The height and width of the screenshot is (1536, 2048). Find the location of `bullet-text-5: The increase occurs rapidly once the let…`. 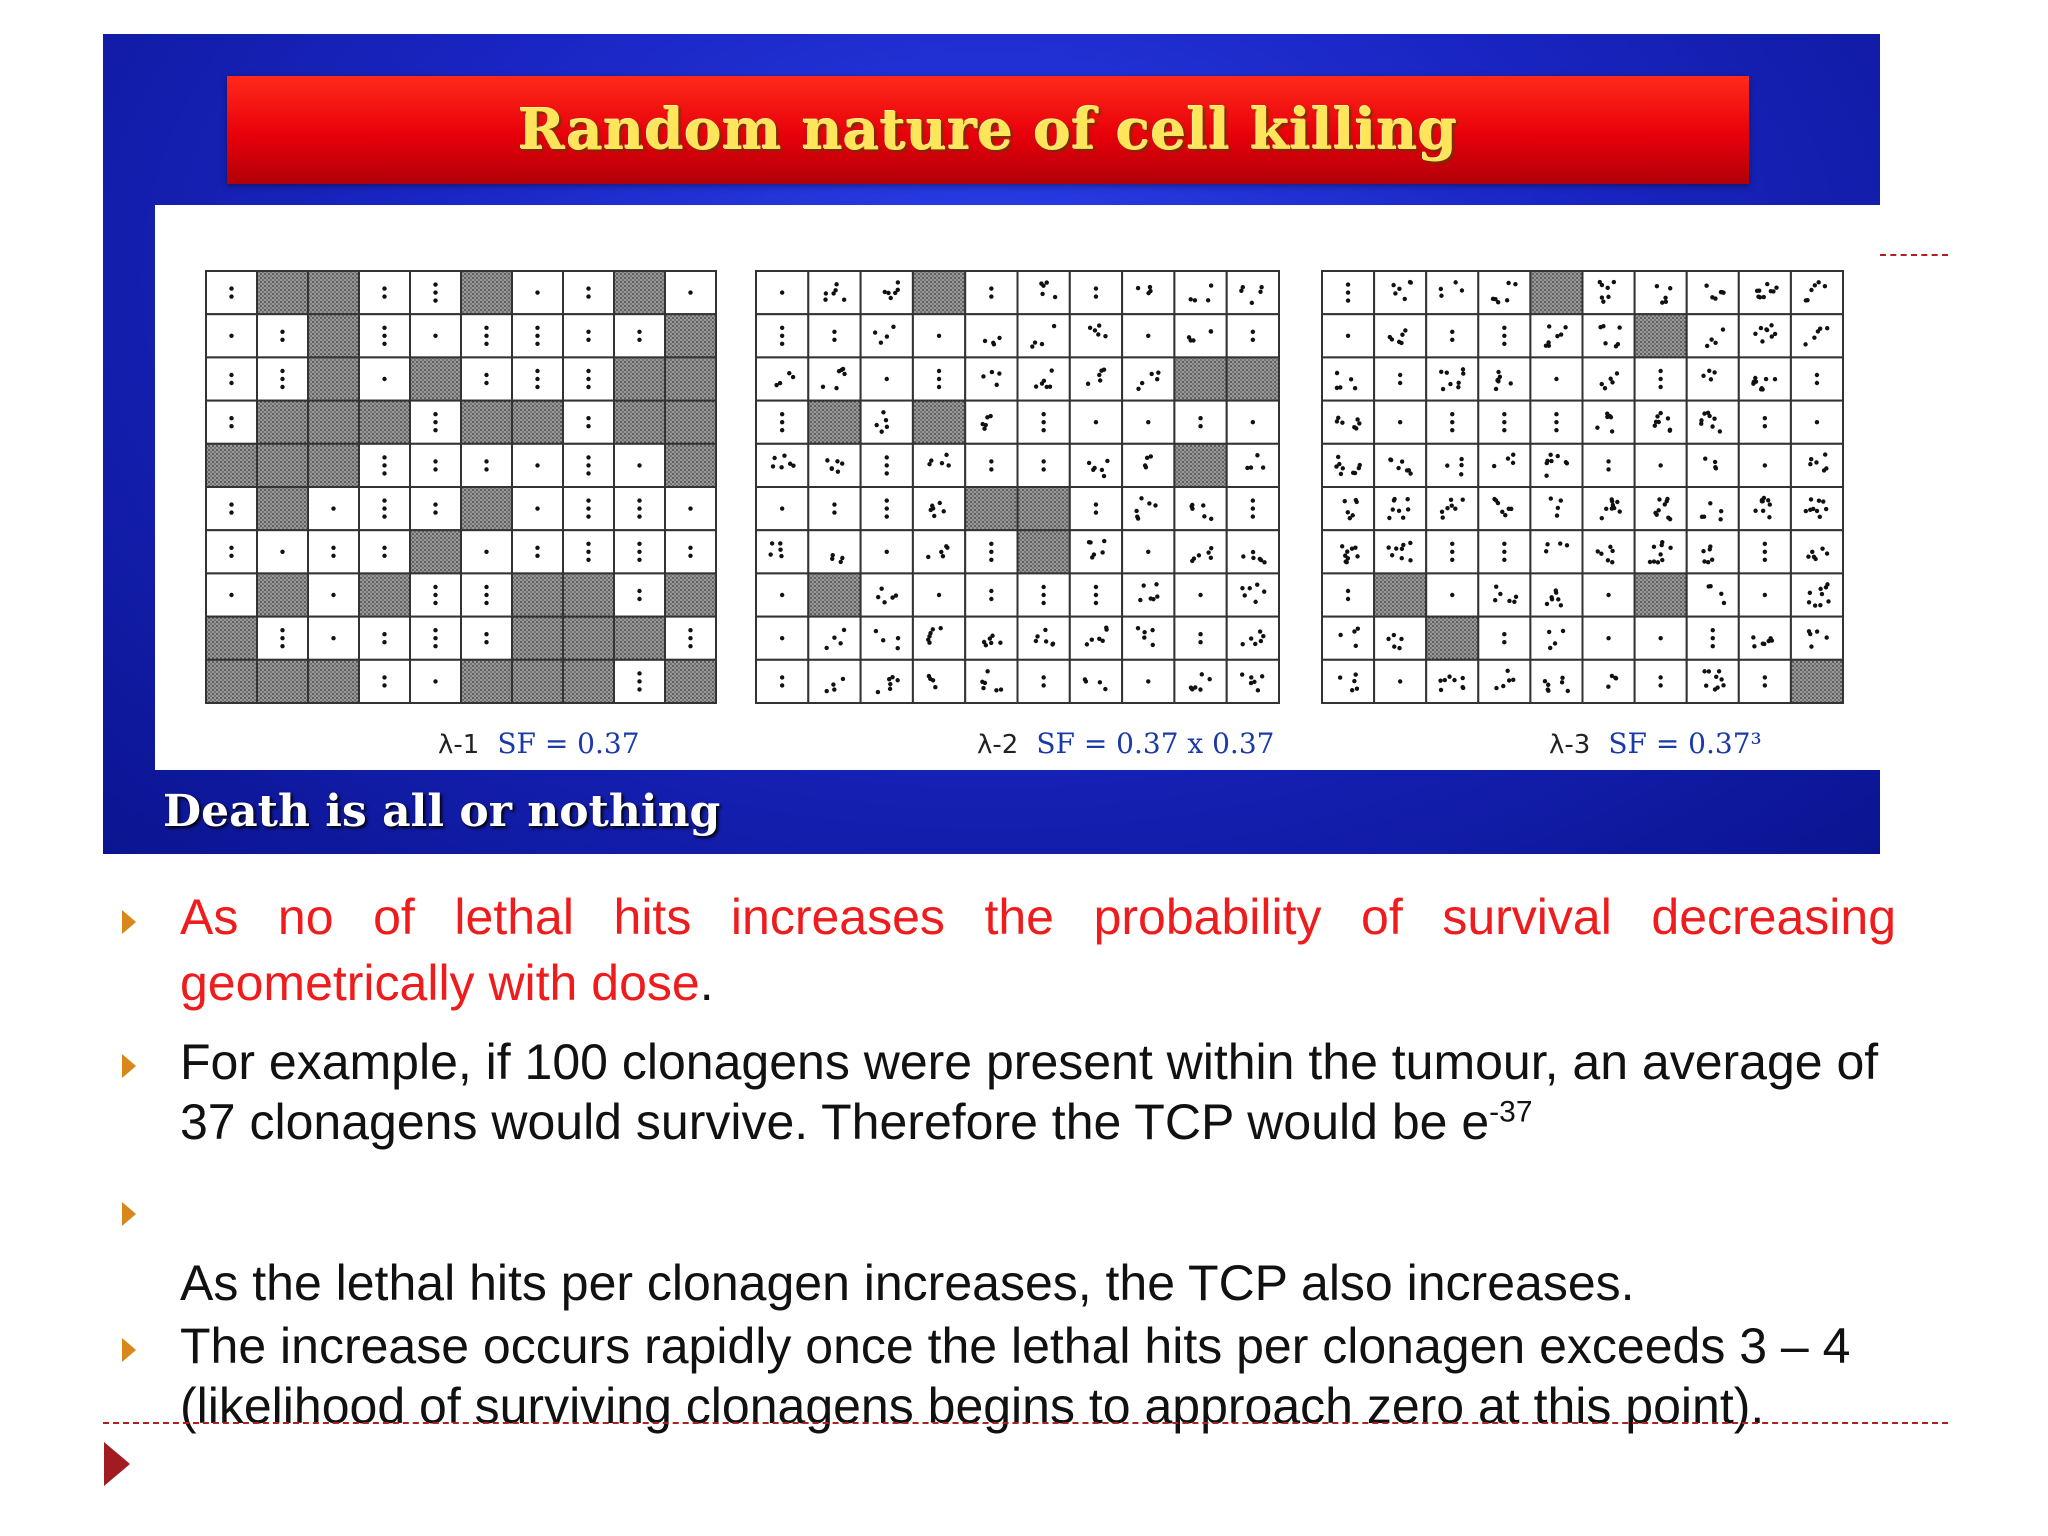

bullet-text-5: The increase occurs rapidly once the let… is located at coordinates (1015, 1376).